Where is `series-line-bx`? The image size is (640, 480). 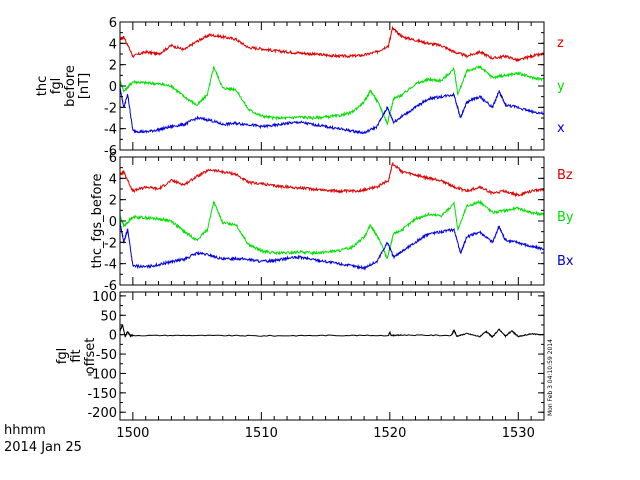
series-line-bx is located at coordinates (332, 246).